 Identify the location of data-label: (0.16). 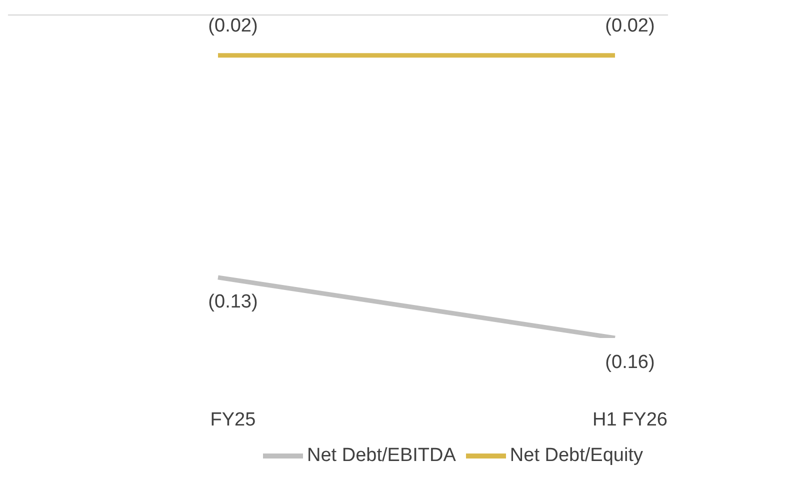
(630, 362).